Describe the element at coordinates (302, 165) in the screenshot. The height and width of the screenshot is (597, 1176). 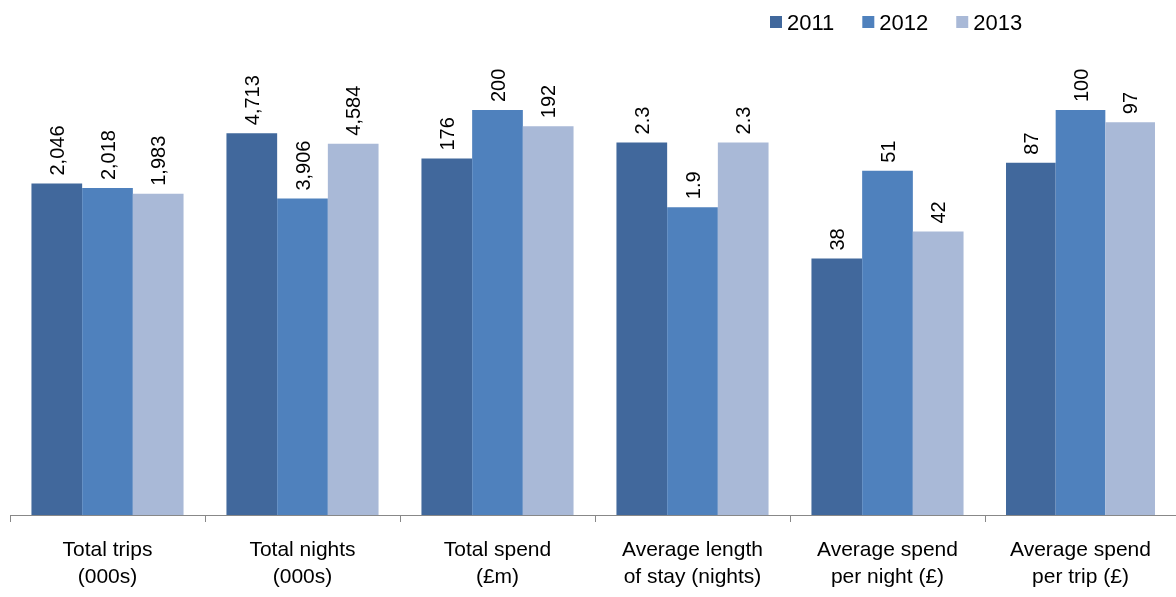
I see `data-label: 3,906` at that location.